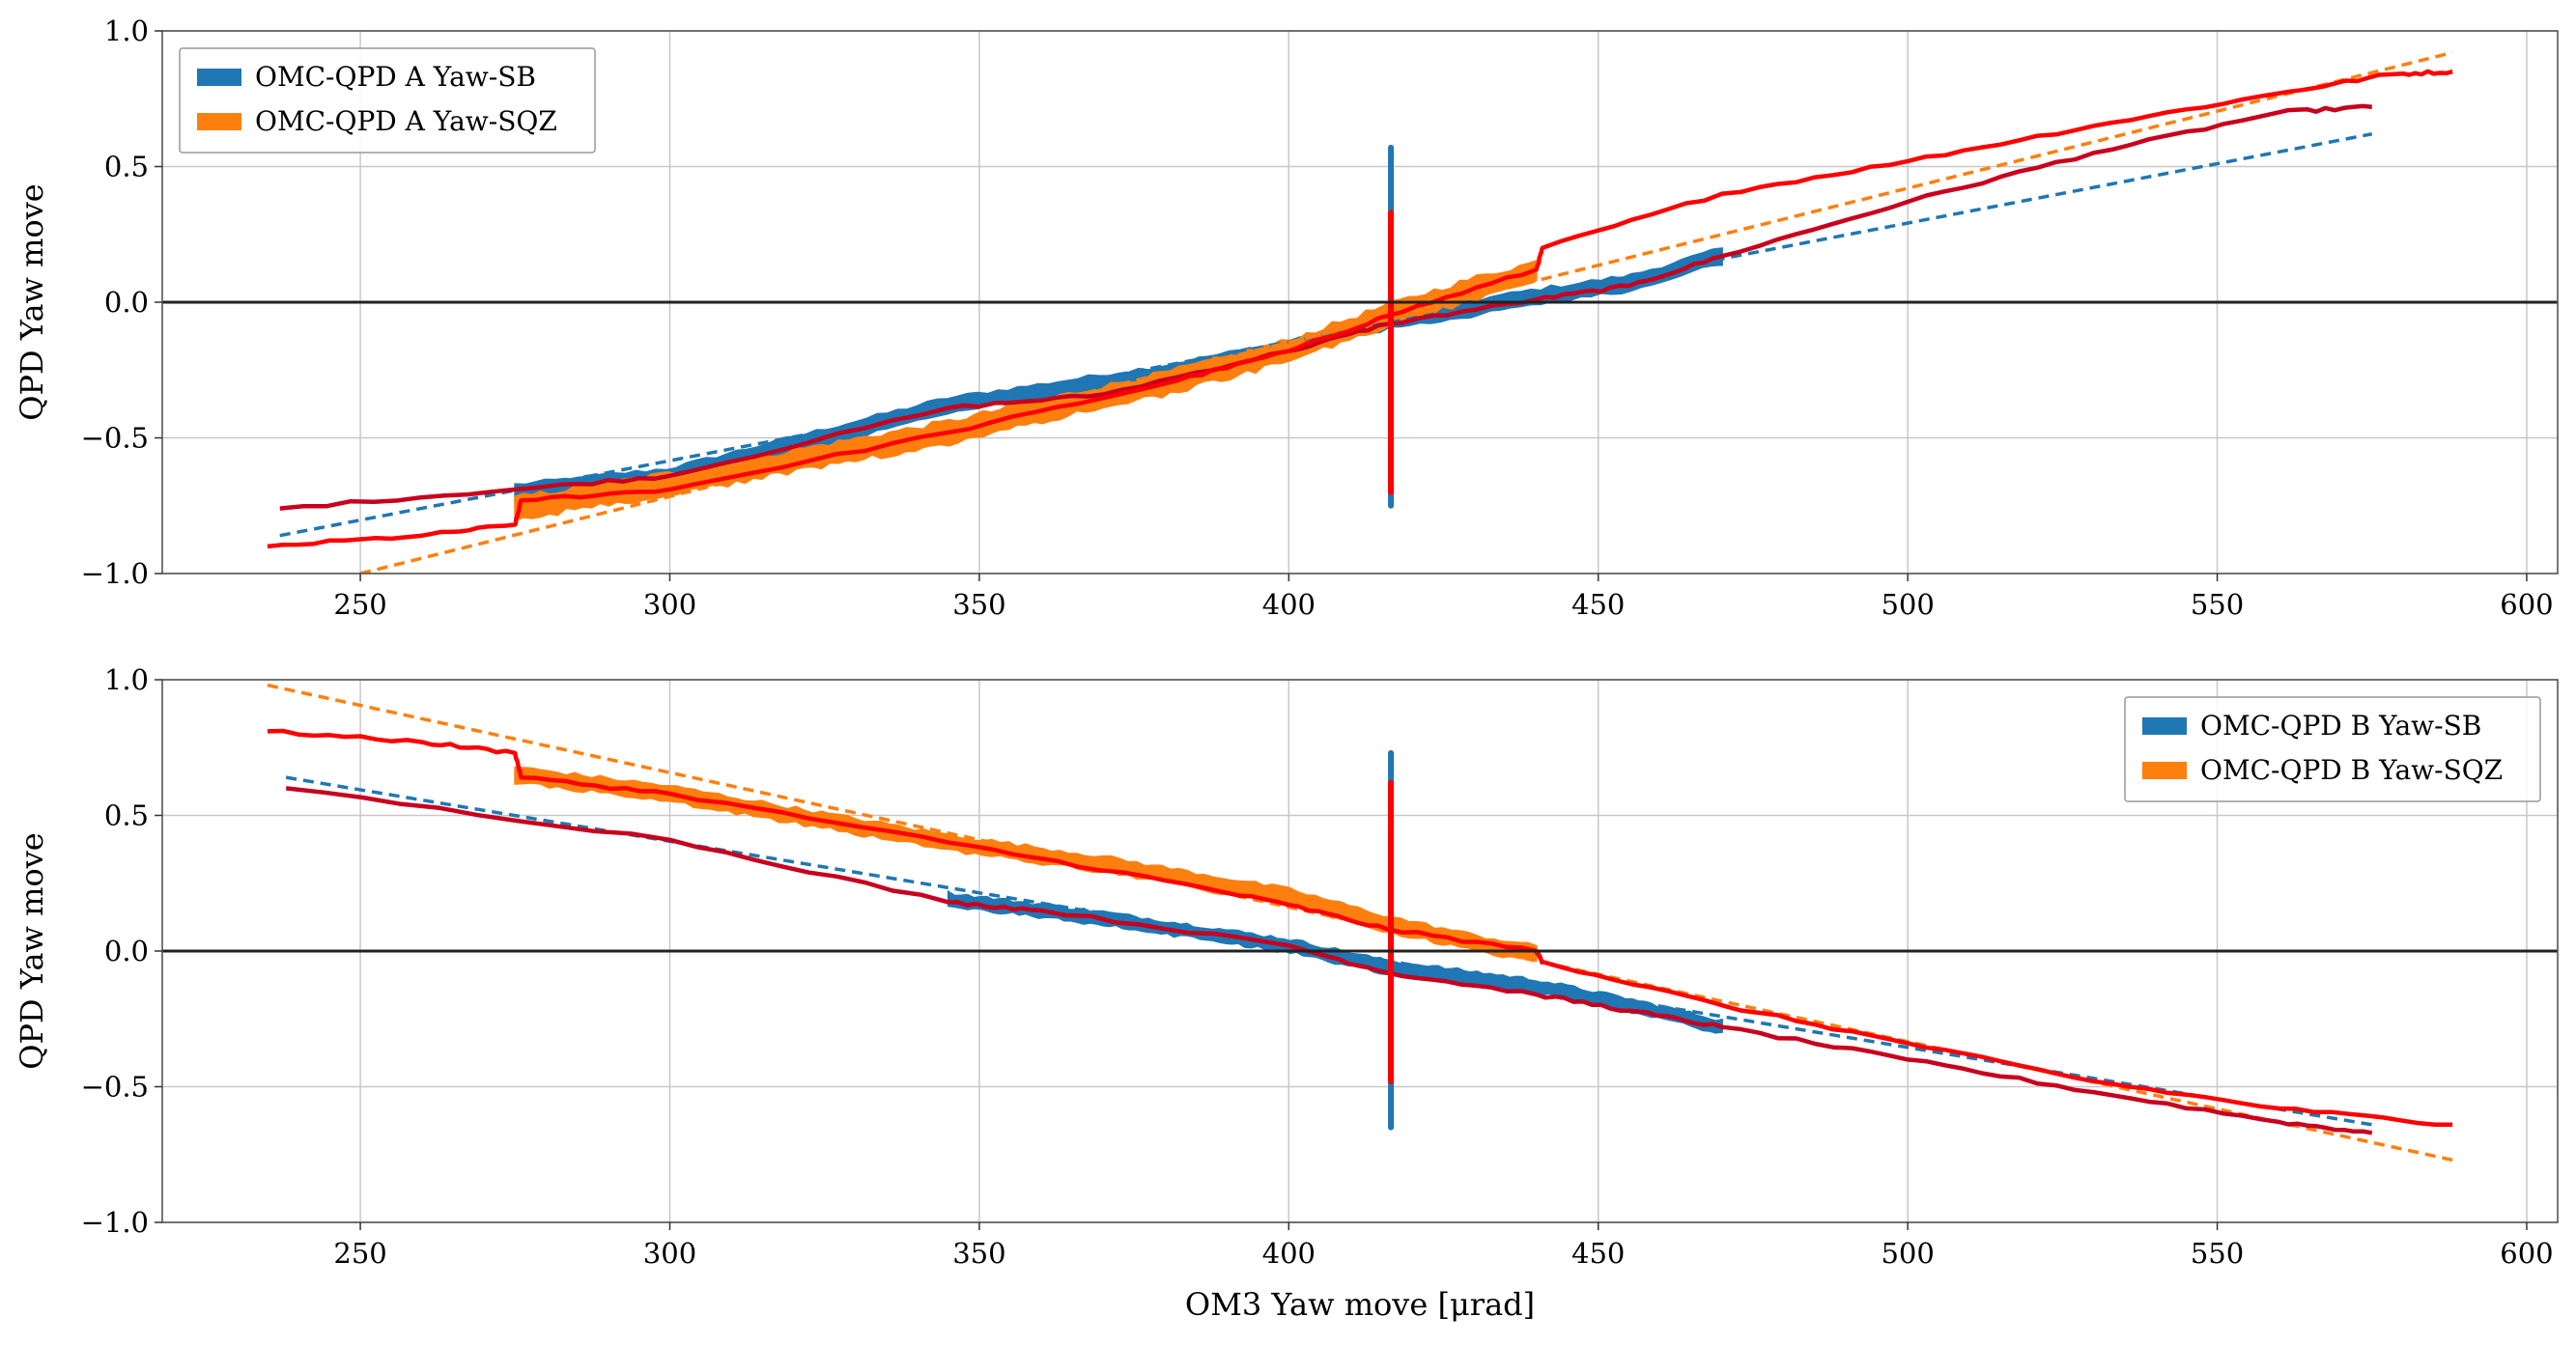  What do you see at coordinates (1360, 1304) in the screenshot?
I see `x-axis-label: OM3 Yaw move [μrad]` at bounding box center [1360, 1304].